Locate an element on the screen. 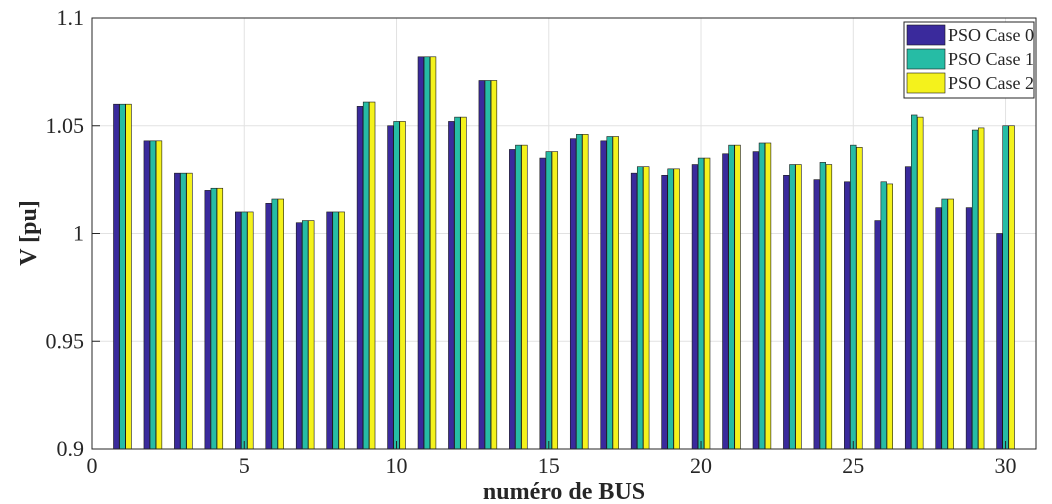  x-tick-label: 10 is located at coordinates (397, 465).